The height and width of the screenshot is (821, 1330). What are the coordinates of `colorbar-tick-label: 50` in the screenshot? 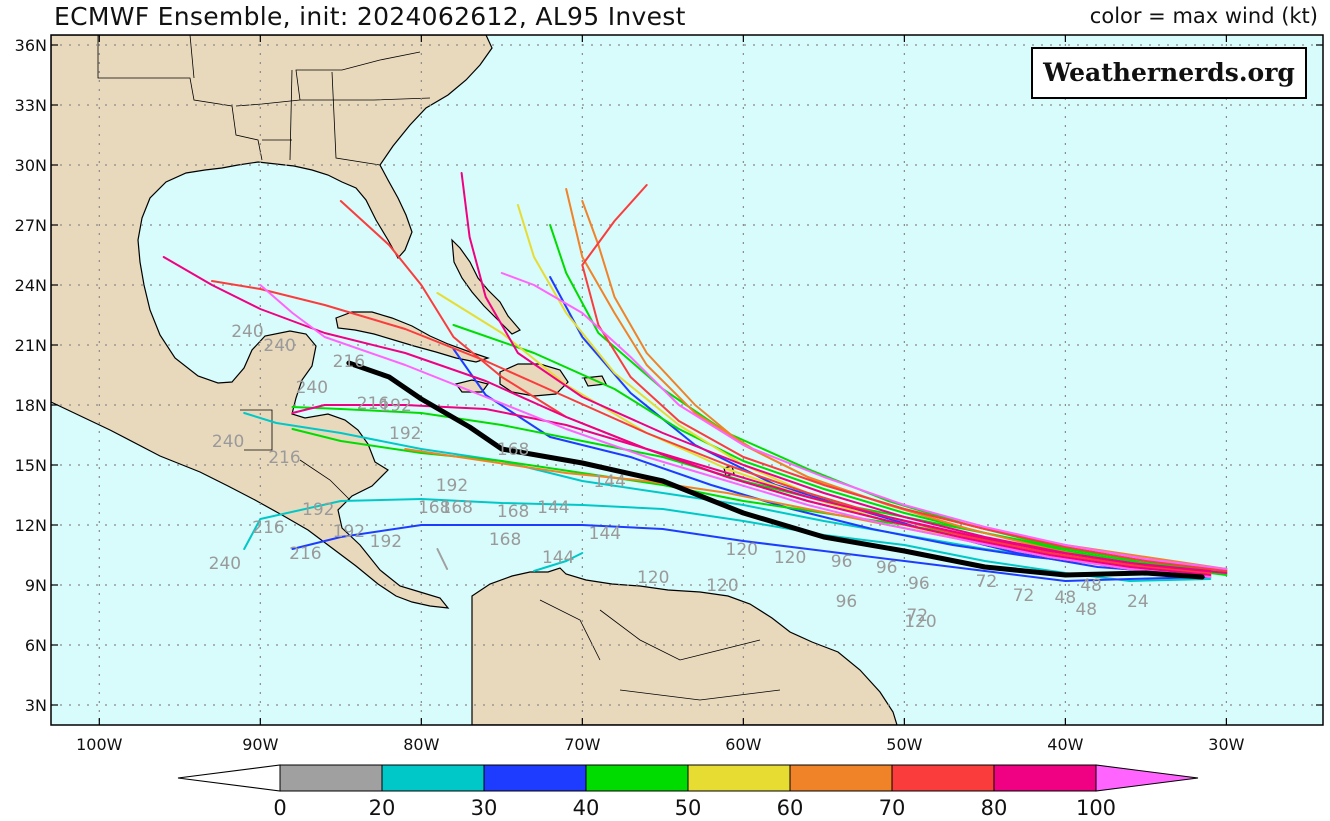 It's located at (688, 808).